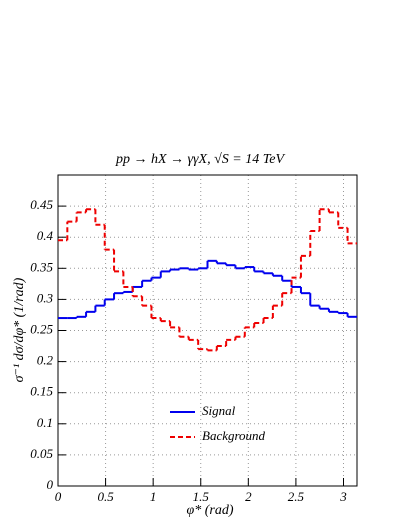 The image size is (407, 527). What do you see at coordinates (45, 297) in the screenshot?
I see `y-tick-label: 0.3` at bounding box center [45, 297].